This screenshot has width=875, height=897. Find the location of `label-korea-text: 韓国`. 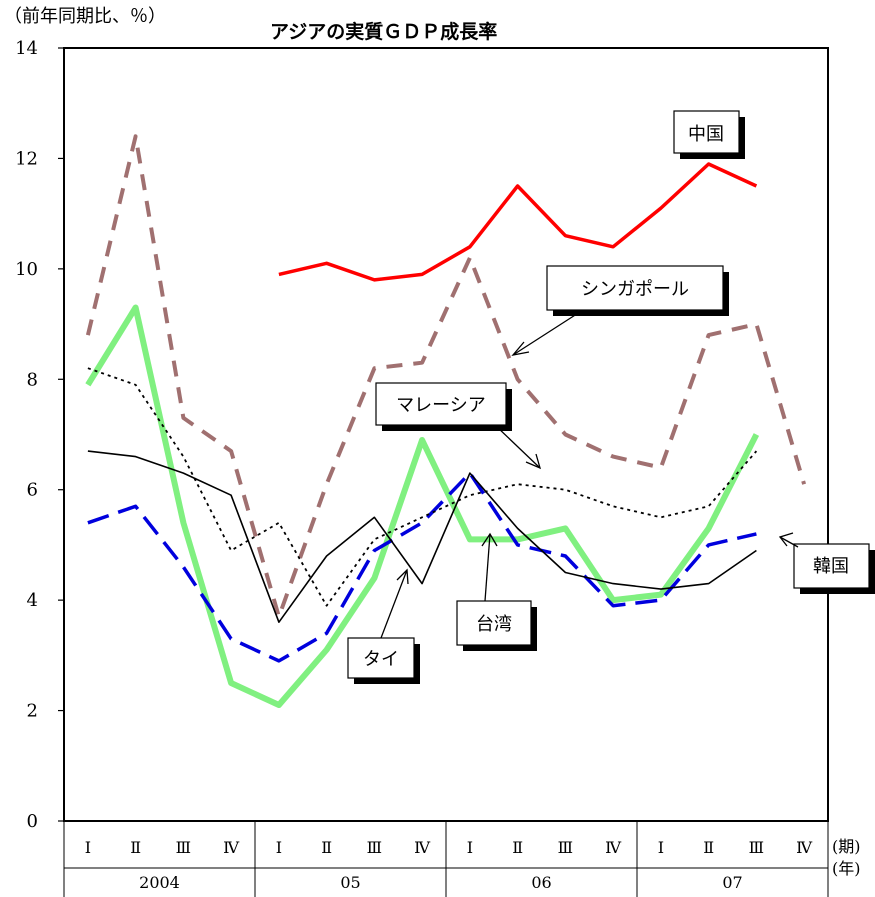

label-korea-text: 韓国 is located at coordinates (831, 566).